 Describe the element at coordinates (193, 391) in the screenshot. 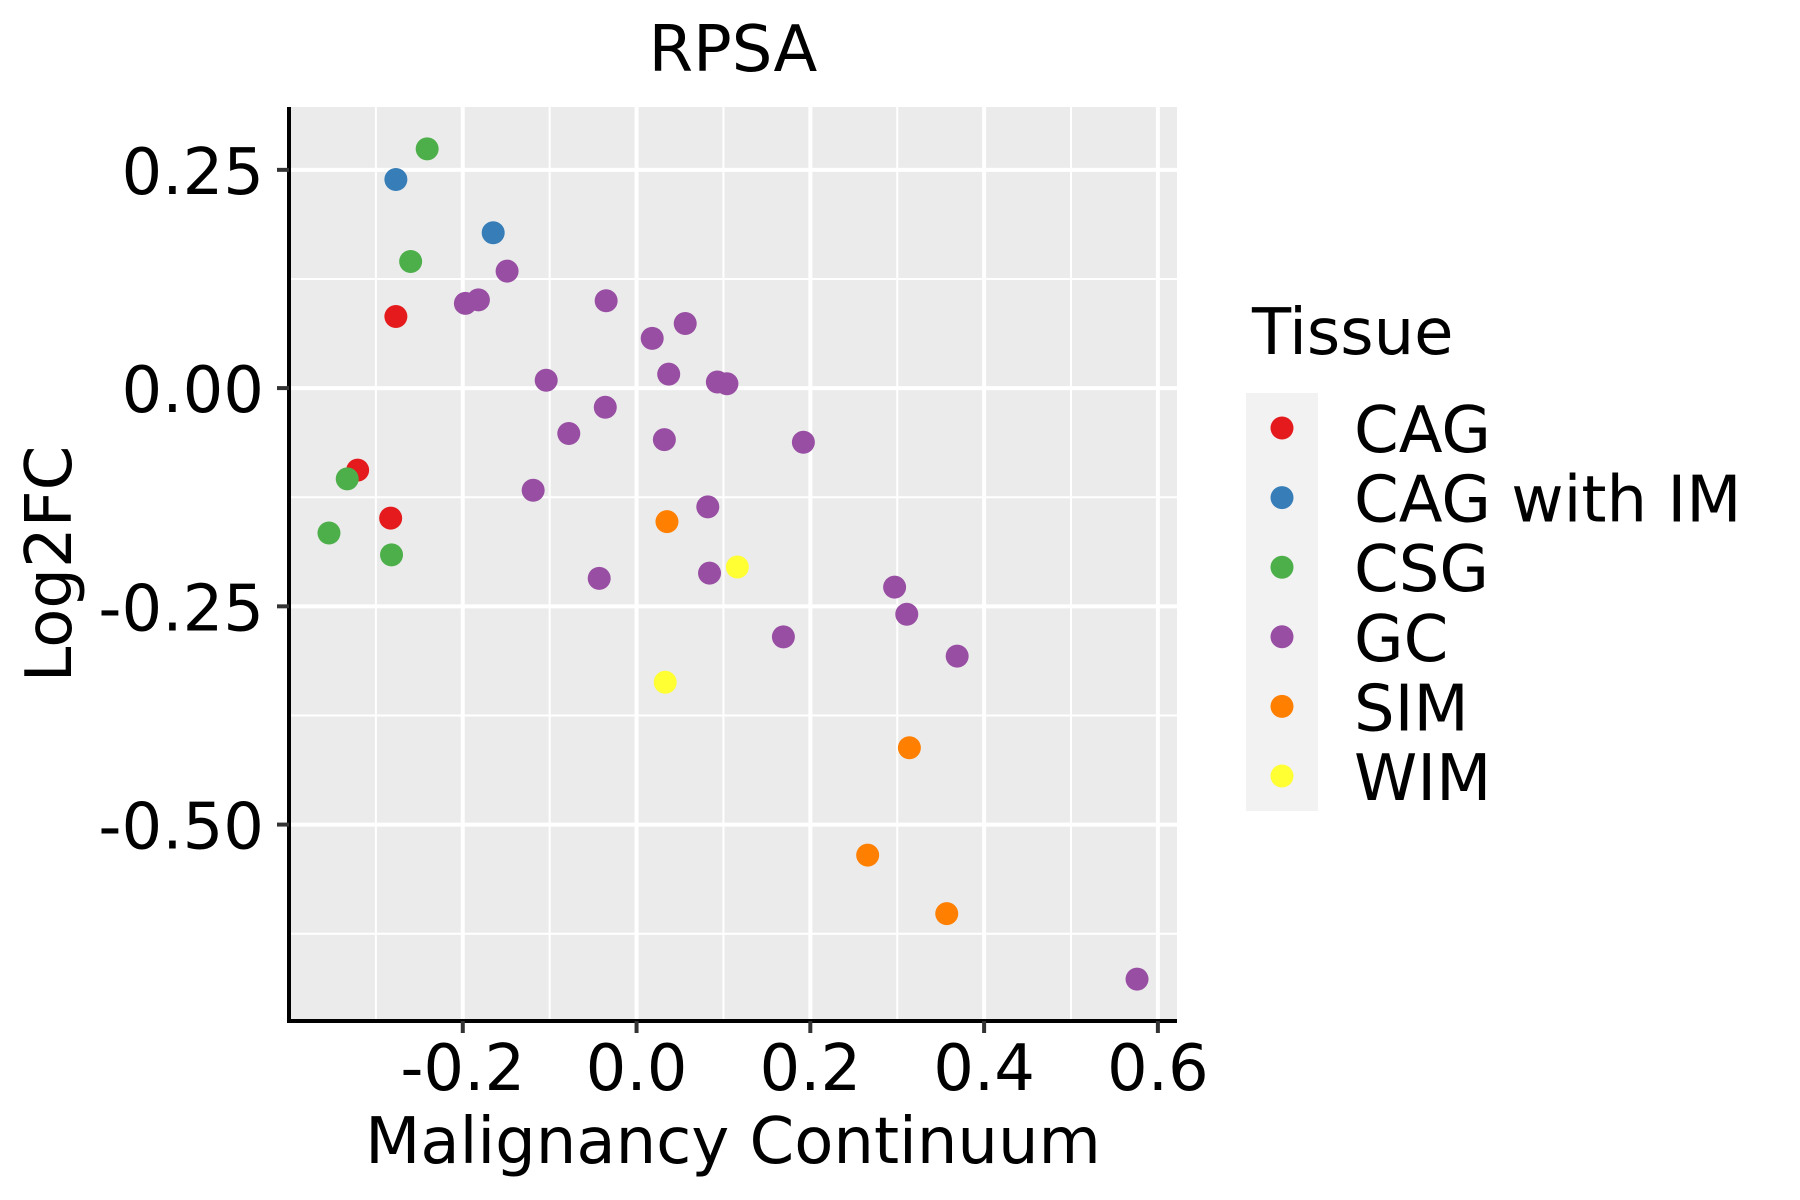

I see `y-tick-label: 0.00` at that location.